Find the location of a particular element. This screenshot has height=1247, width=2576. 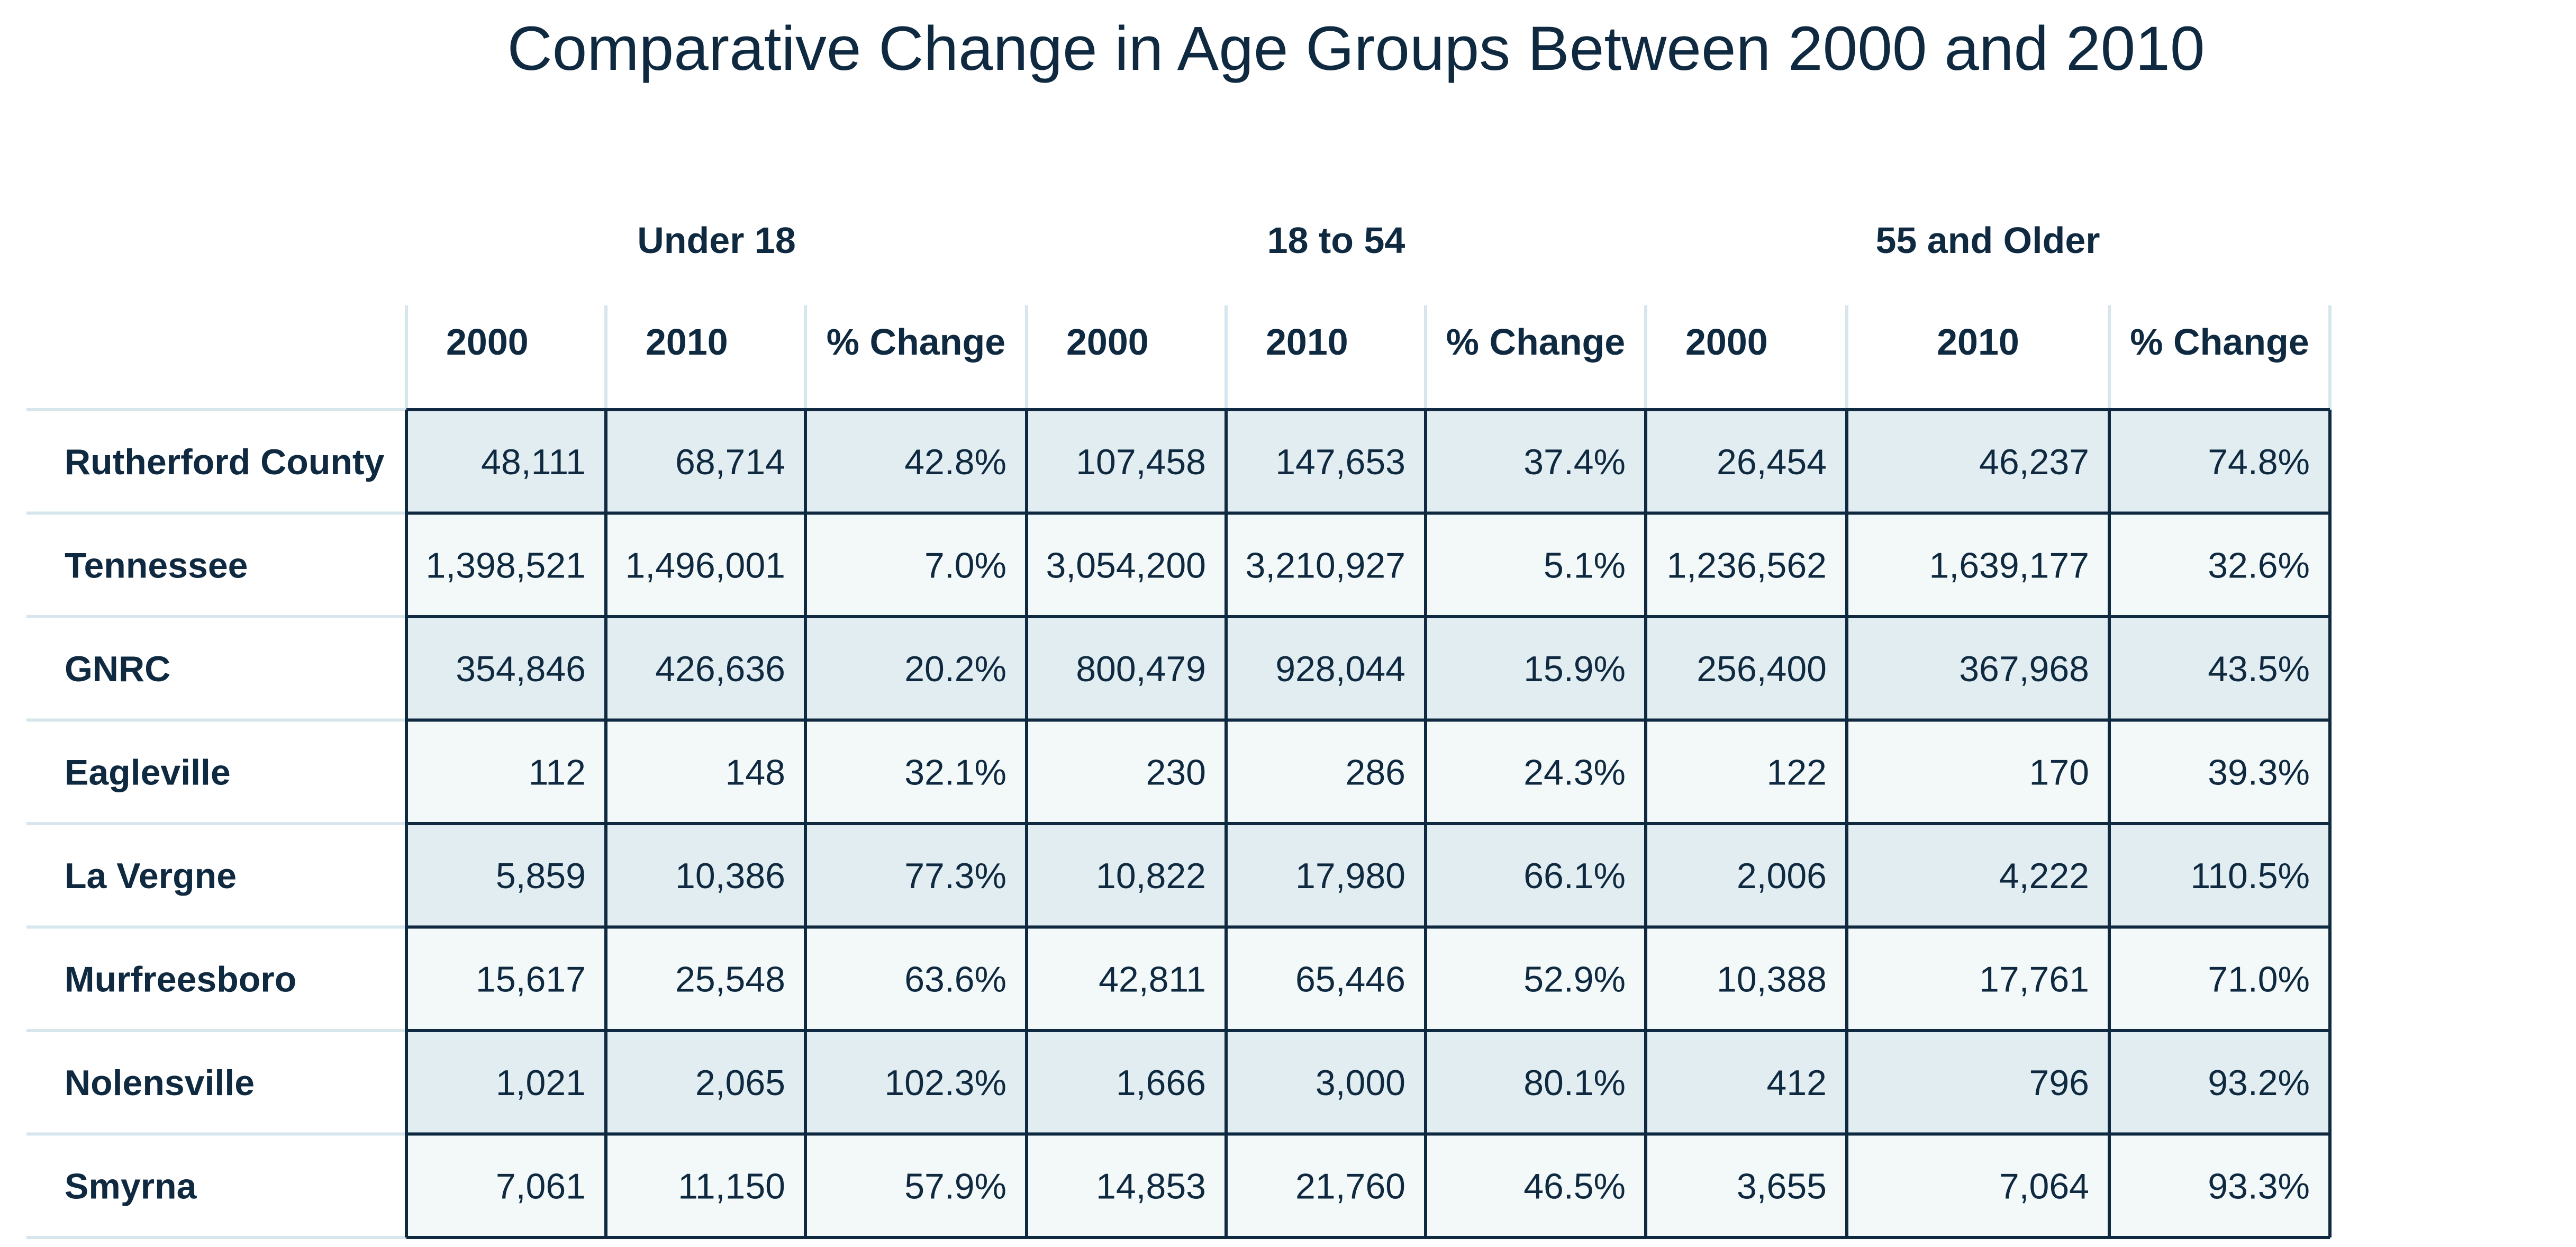

table-cell-value: 1,398,521 is located at coordinates (505, 565).